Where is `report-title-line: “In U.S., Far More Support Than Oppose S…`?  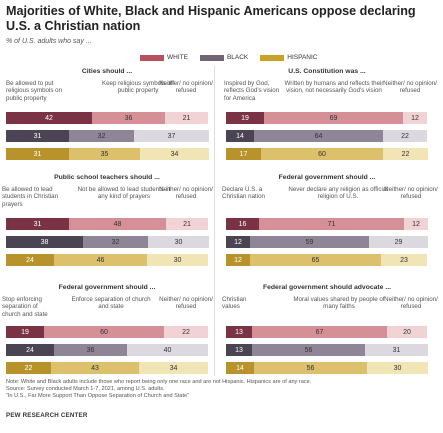 report-title-line: “In U.S., Far More Support Than Oppose S… is located at coordinates (98, 396).